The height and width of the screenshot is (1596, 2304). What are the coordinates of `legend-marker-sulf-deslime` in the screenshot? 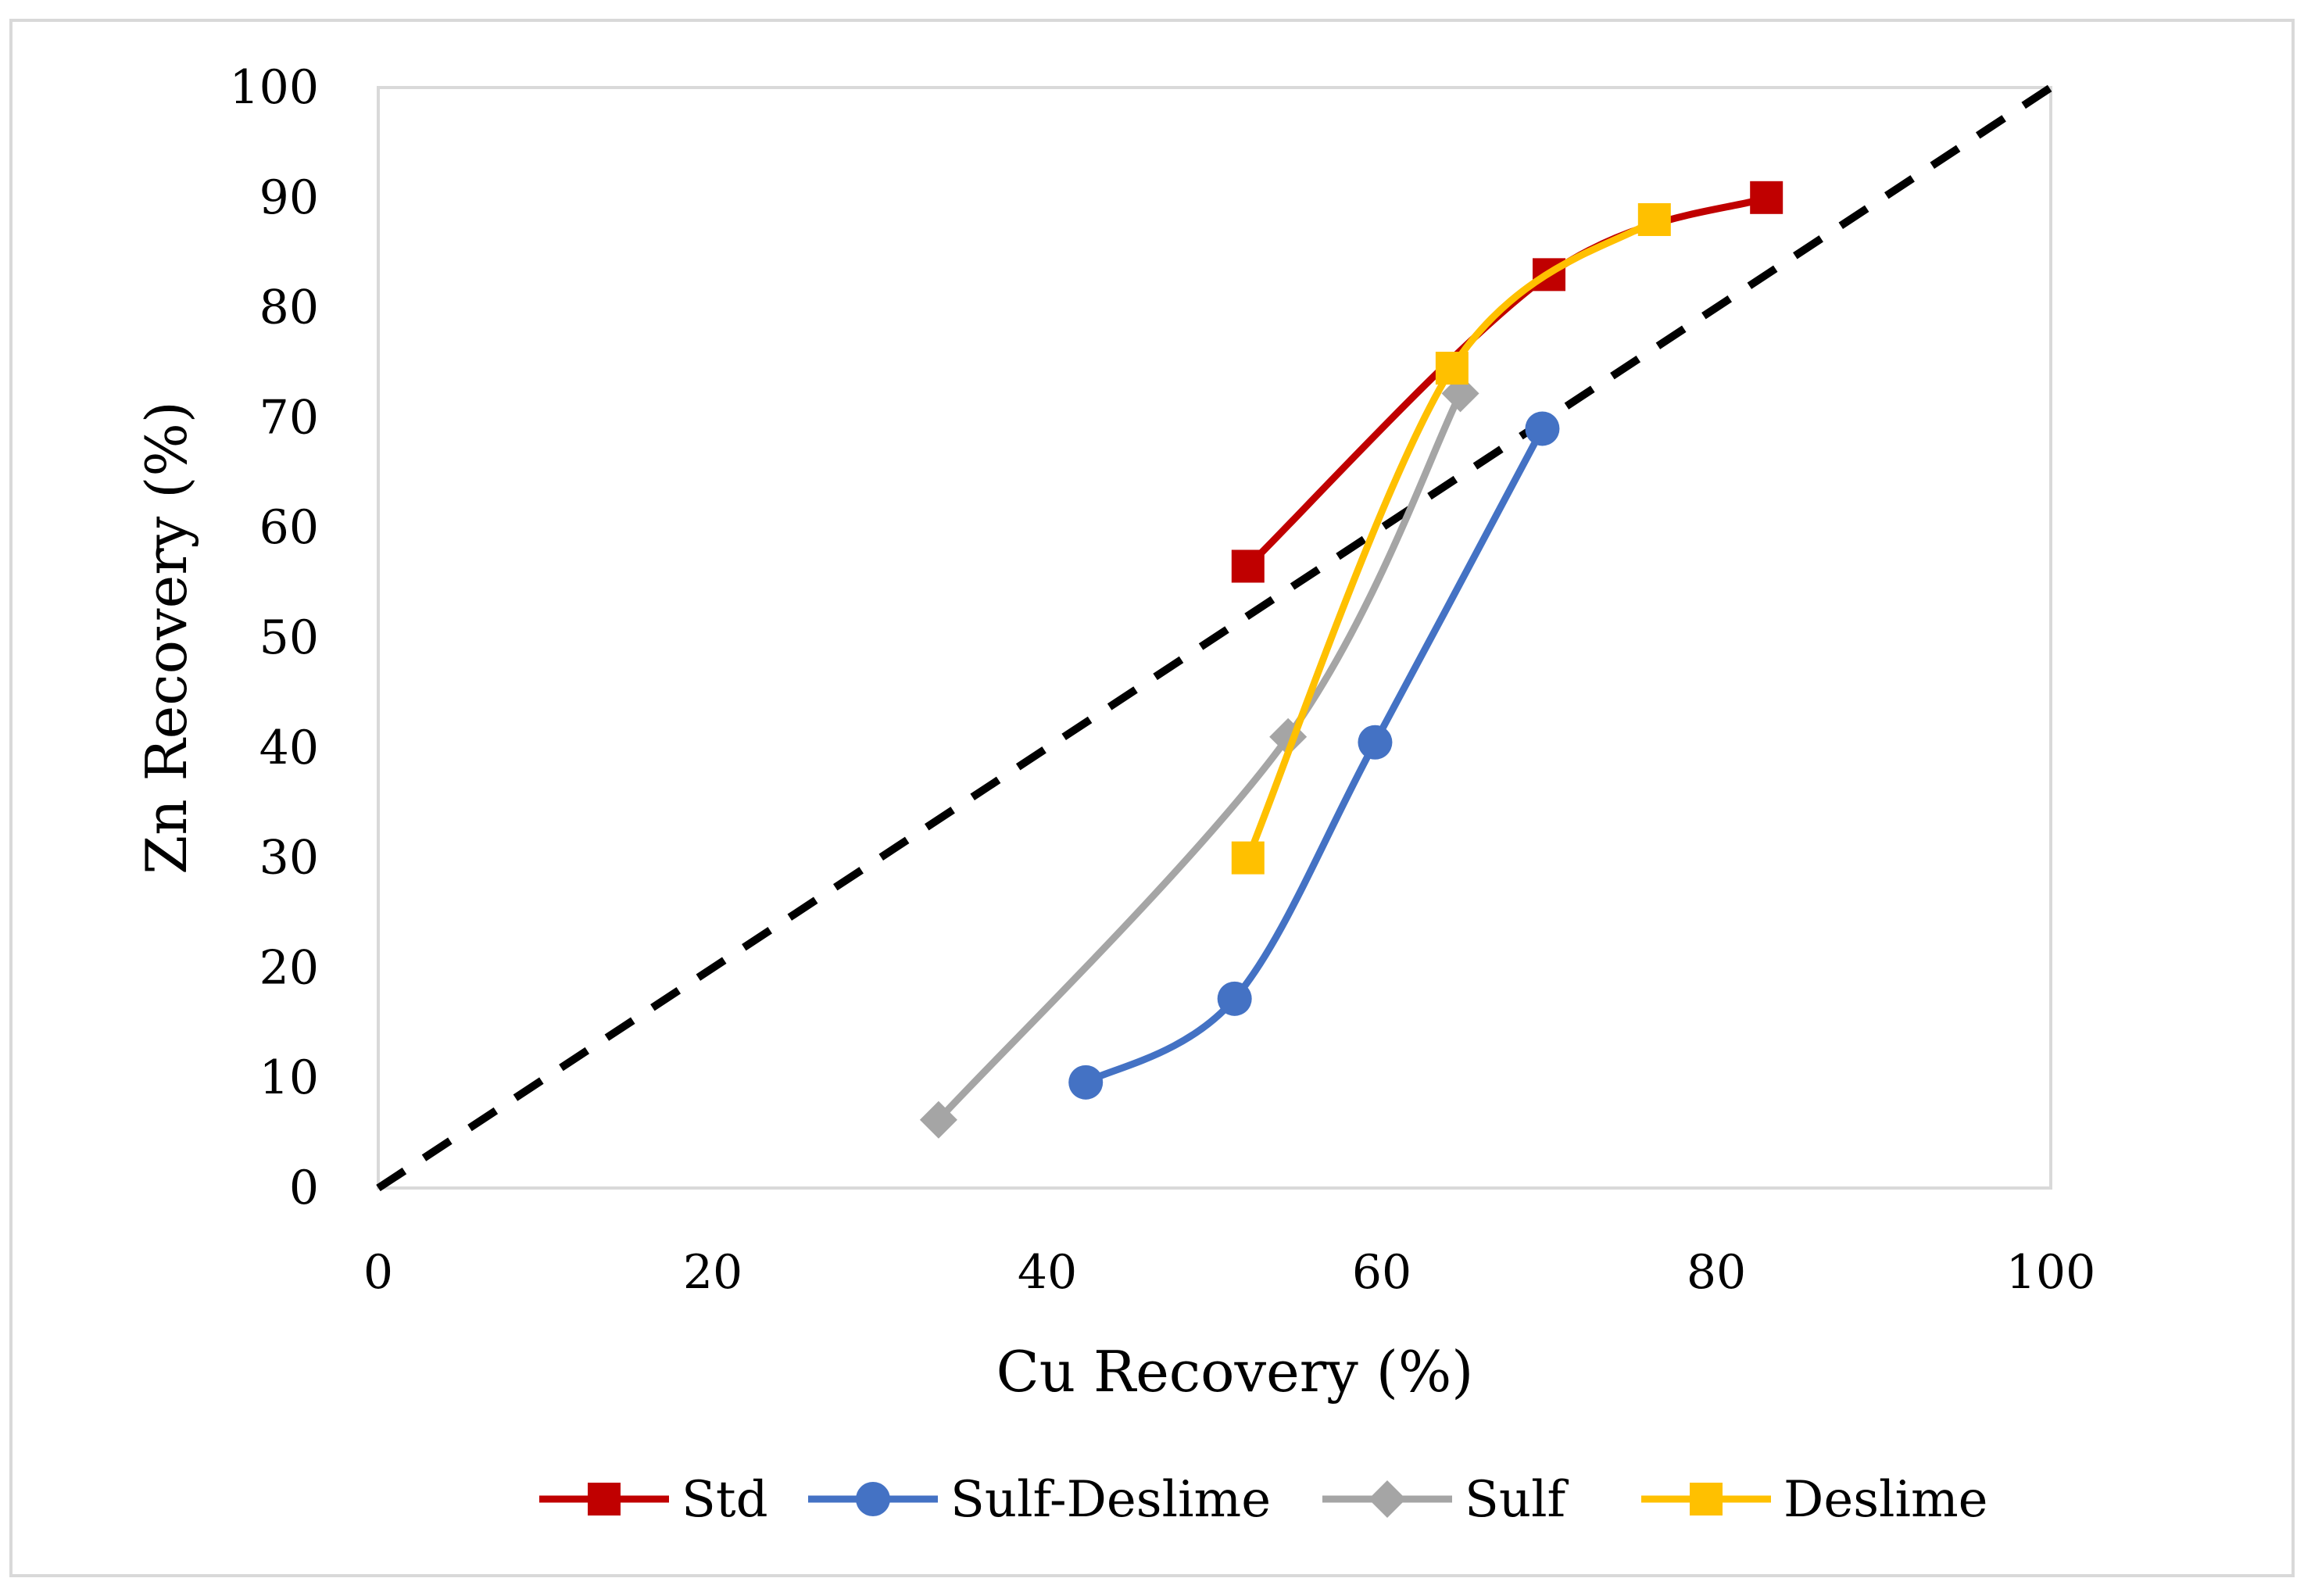 It's located at (873, 1499).